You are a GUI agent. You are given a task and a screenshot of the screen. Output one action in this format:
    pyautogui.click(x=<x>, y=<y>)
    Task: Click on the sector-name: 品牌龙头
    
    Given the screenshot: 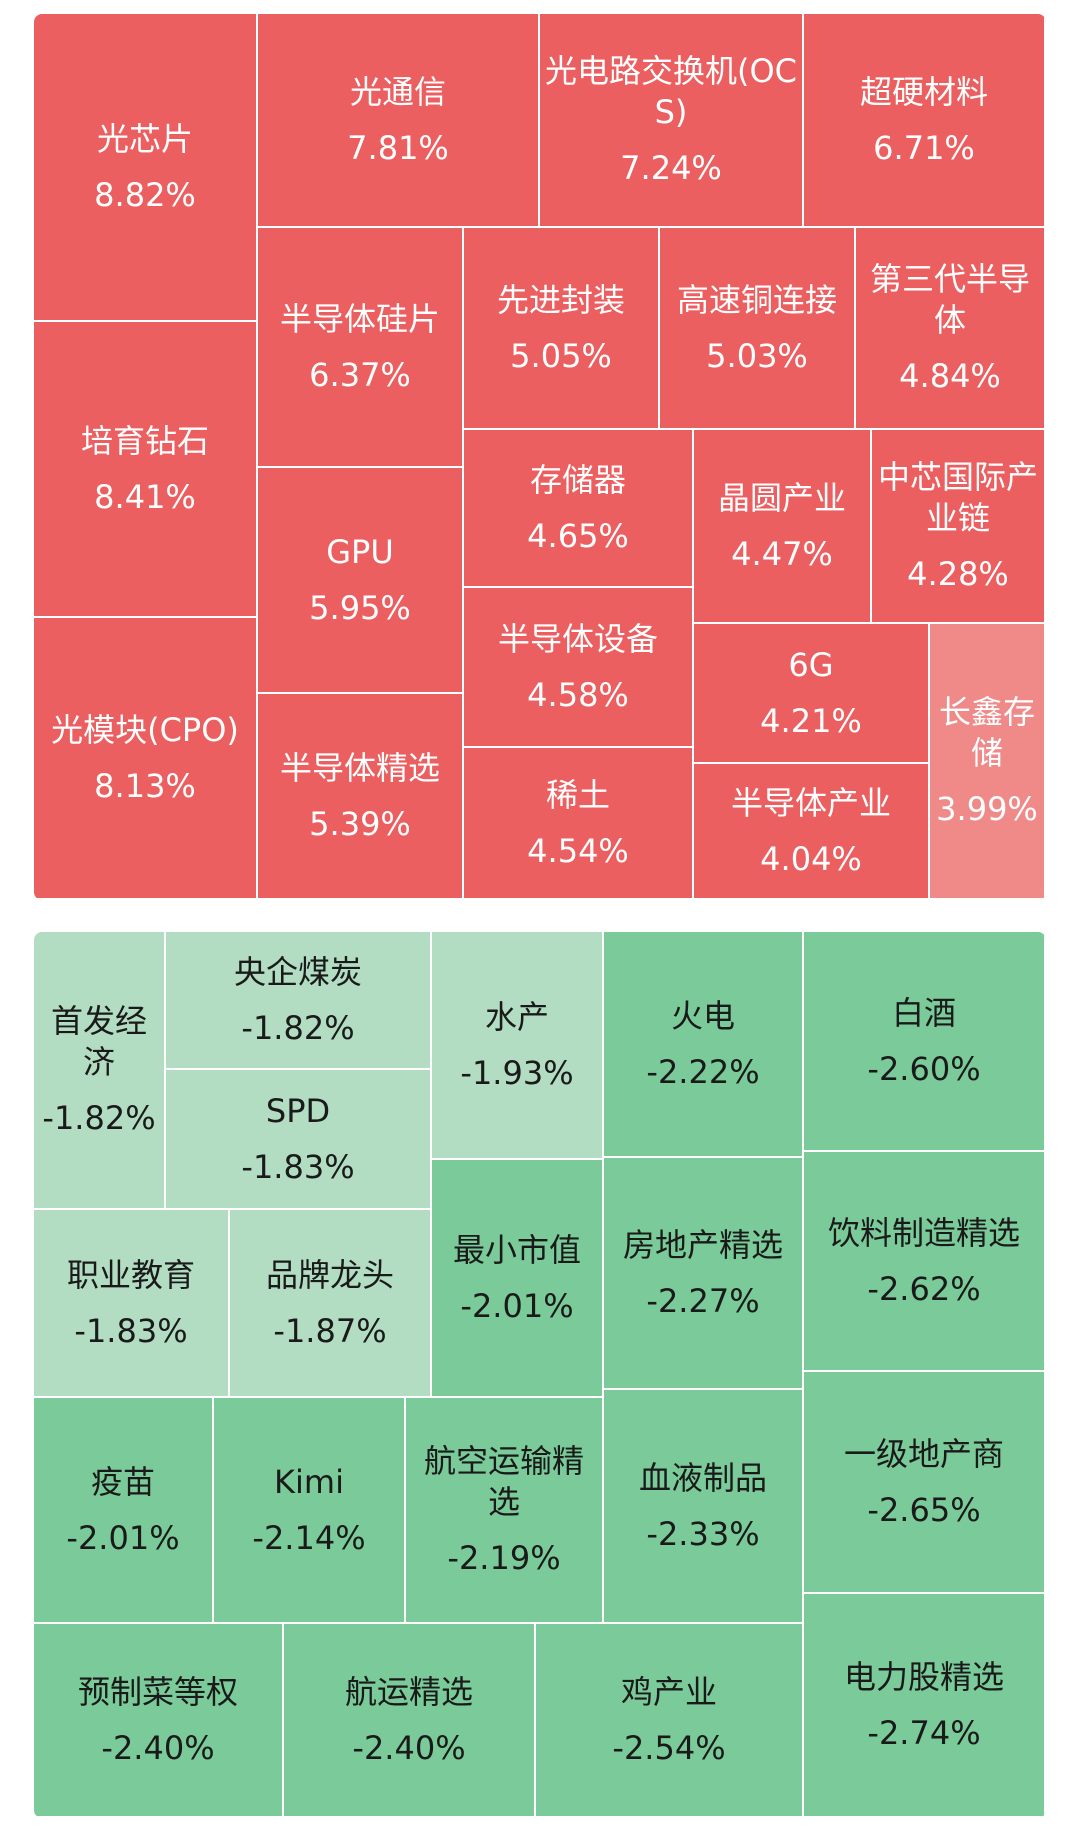 What is the action you would take?
    pyautogui.click(x=329, y=1274)
    